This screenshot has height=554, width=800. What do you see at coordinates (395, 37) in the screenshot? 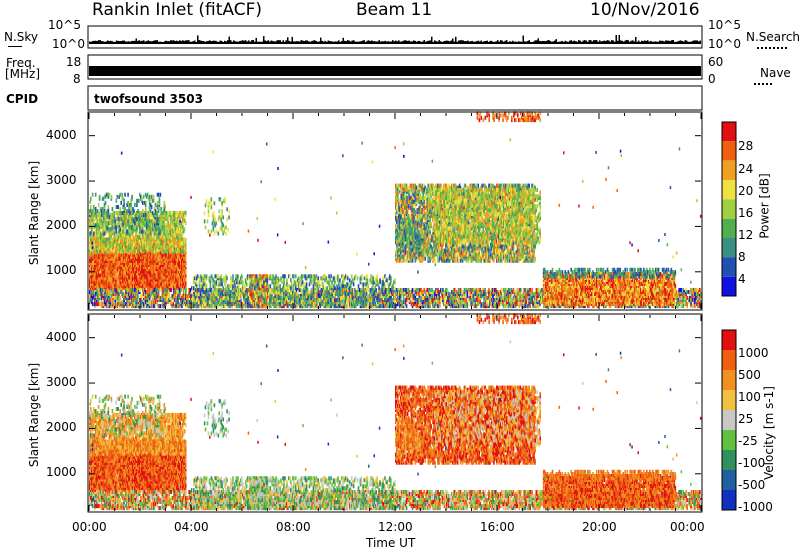
I see `nsky-panel-frame` at bounding box center [395, 37].